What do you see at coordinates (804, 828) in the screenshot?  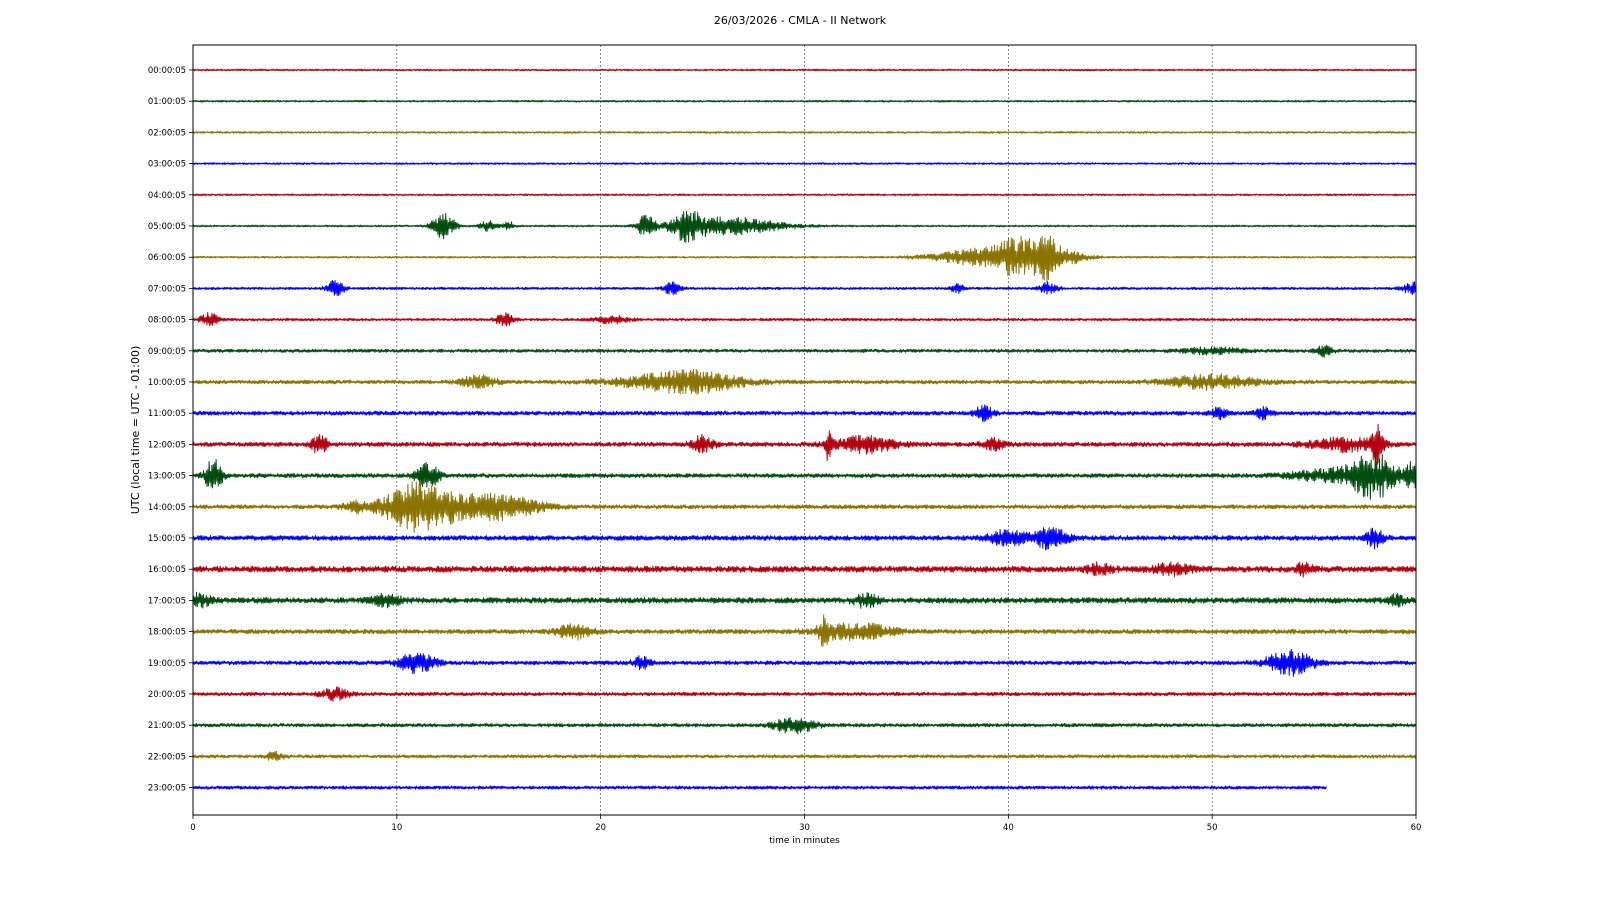 I see `x-tick-label: 30` at bounding box center [804, 828].